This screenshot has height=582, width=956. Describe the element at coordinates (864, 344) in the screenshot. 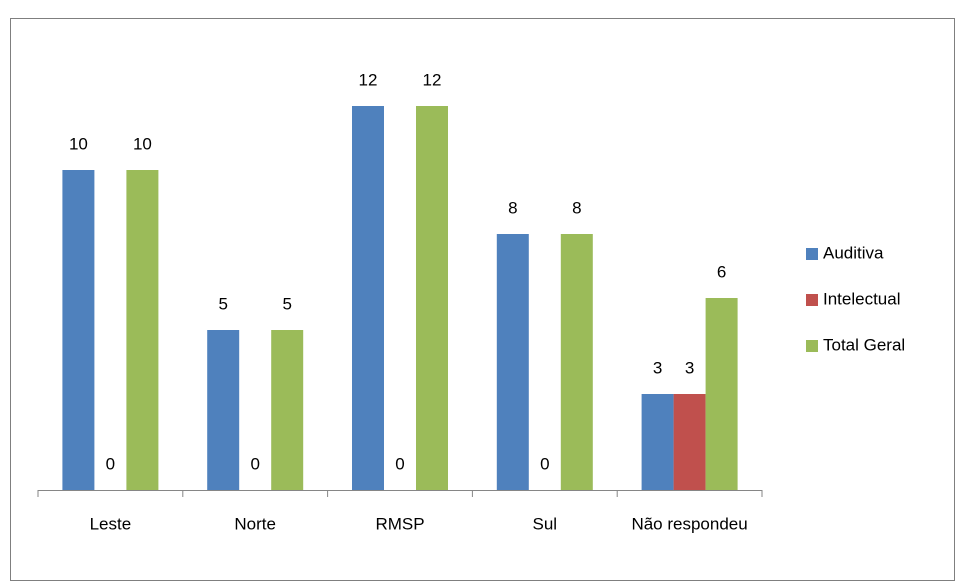

I see `legend-label: Total Geral` at that location.